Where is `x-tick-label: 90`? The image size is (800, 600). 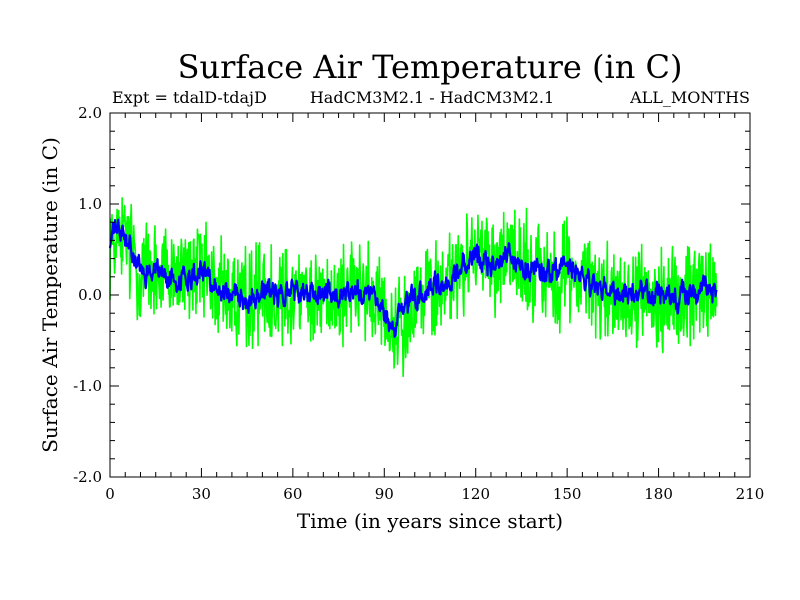 x-tick-label: 90 is located at coordinates (384, 494).